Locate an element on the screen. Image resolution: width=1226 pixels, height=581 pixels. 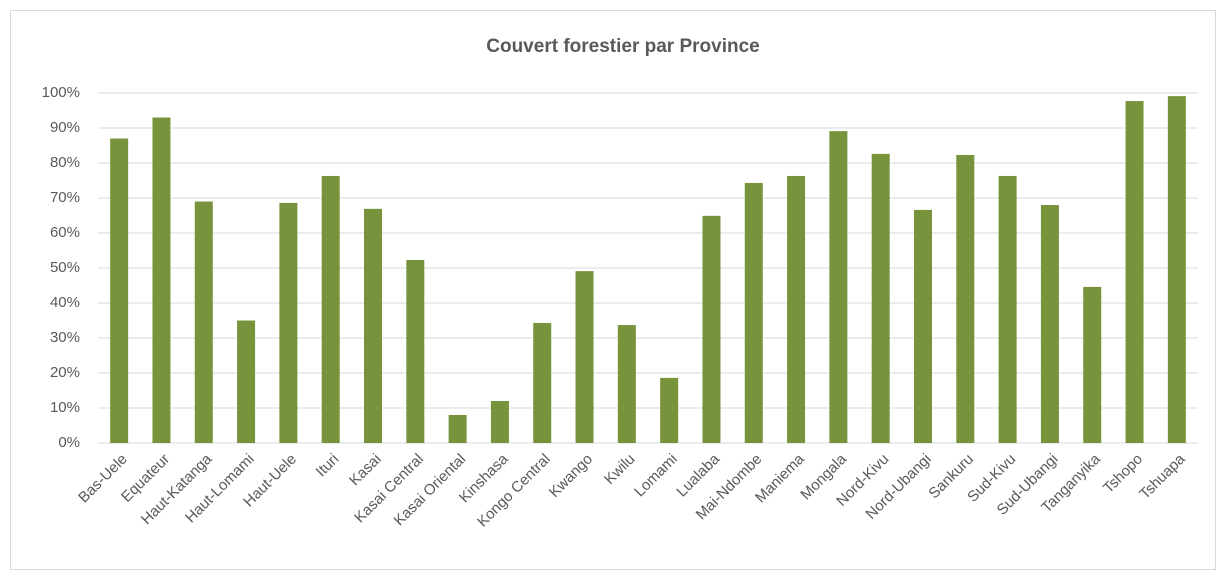
chart-title: Couvert forestier par Province is located at coordinates (622, 46).